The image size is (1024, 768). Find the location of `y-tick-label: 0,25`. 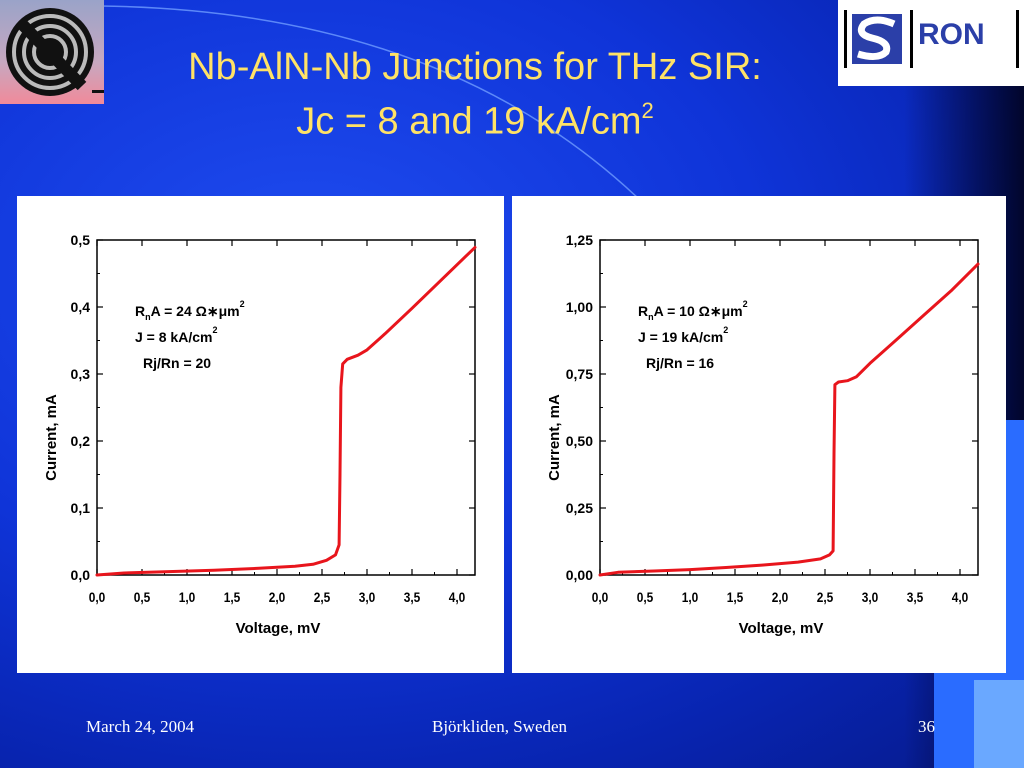

y-tick-label: 0,25 is located at coordinates (579, 508).